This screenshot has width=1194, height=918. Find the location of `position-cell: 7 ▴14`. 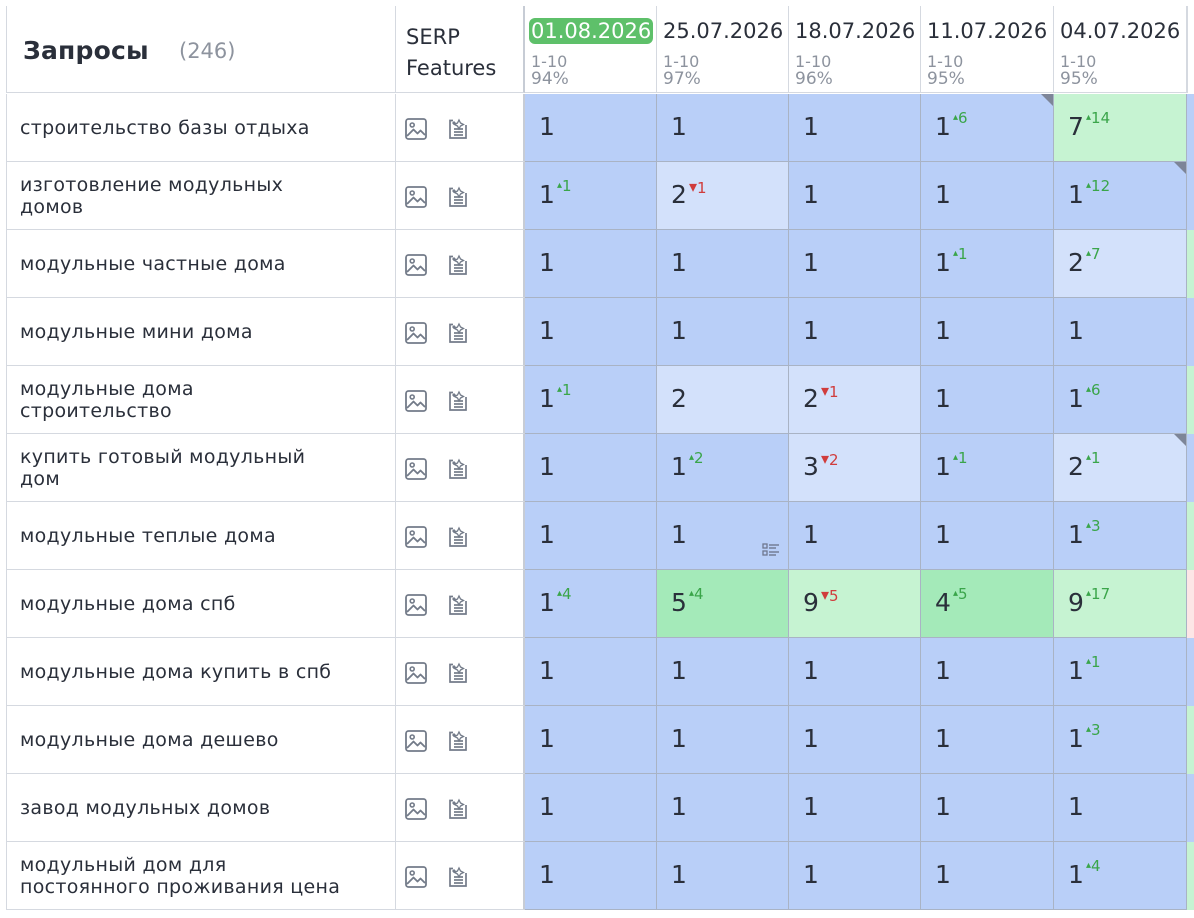

position-cell: 7 ▴14 is located at coordinates (1120, 128).